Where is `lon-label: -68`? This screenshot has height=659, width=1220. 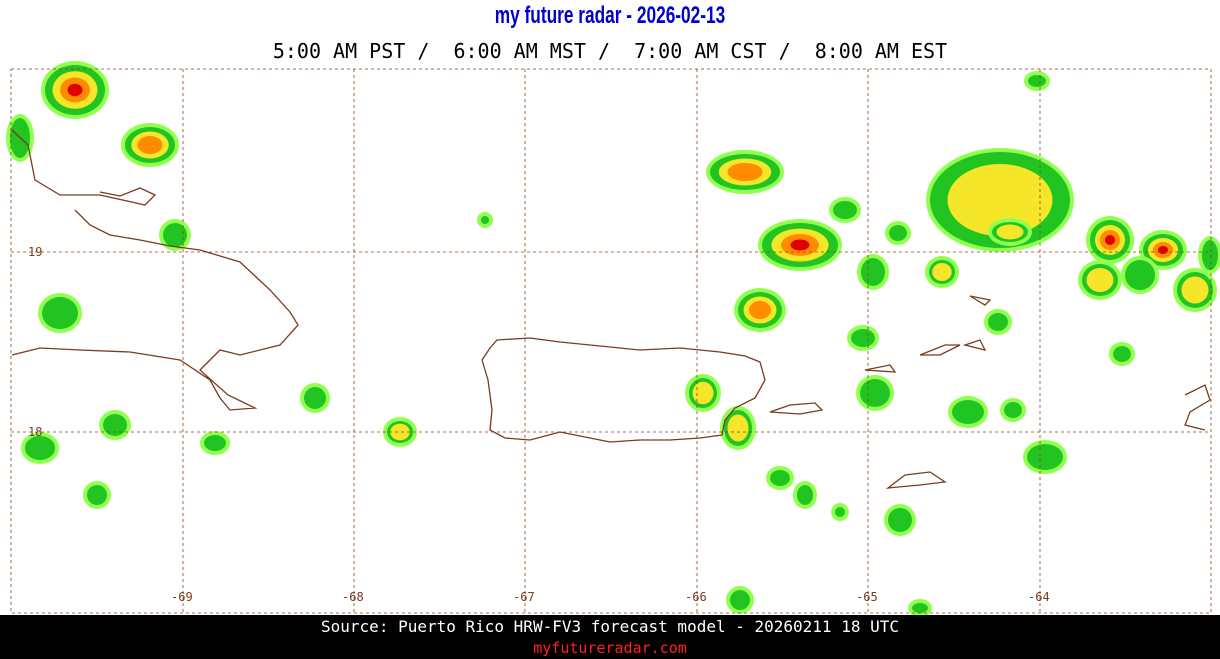 lon-label: -68 is located at coordinates (353, 597).